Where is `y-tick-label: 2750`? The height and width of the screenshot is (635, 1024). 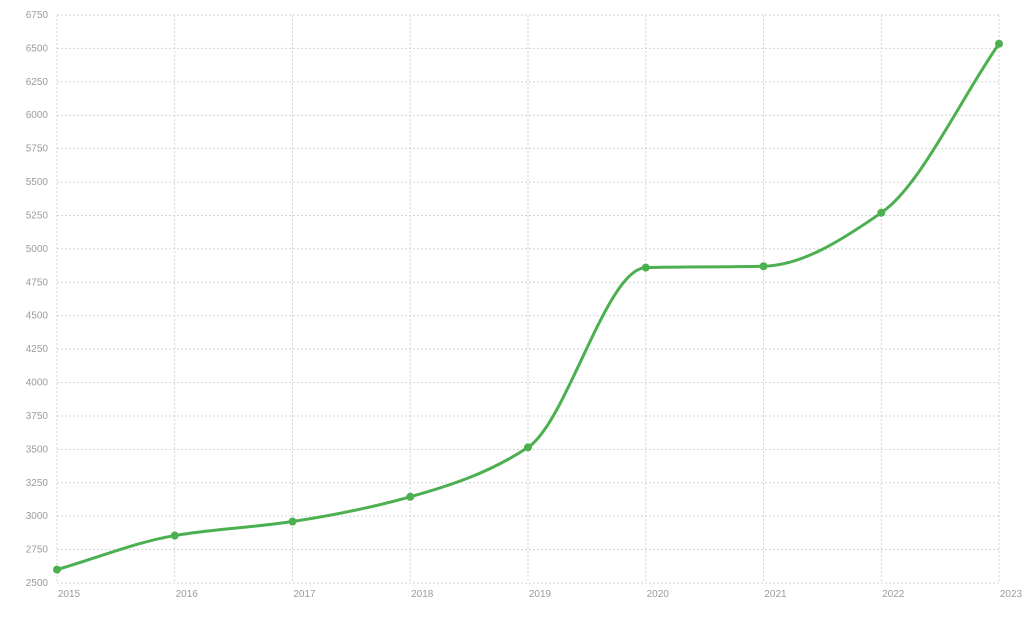
y-tick-label: 2750 is located at coordinates (37, 550).